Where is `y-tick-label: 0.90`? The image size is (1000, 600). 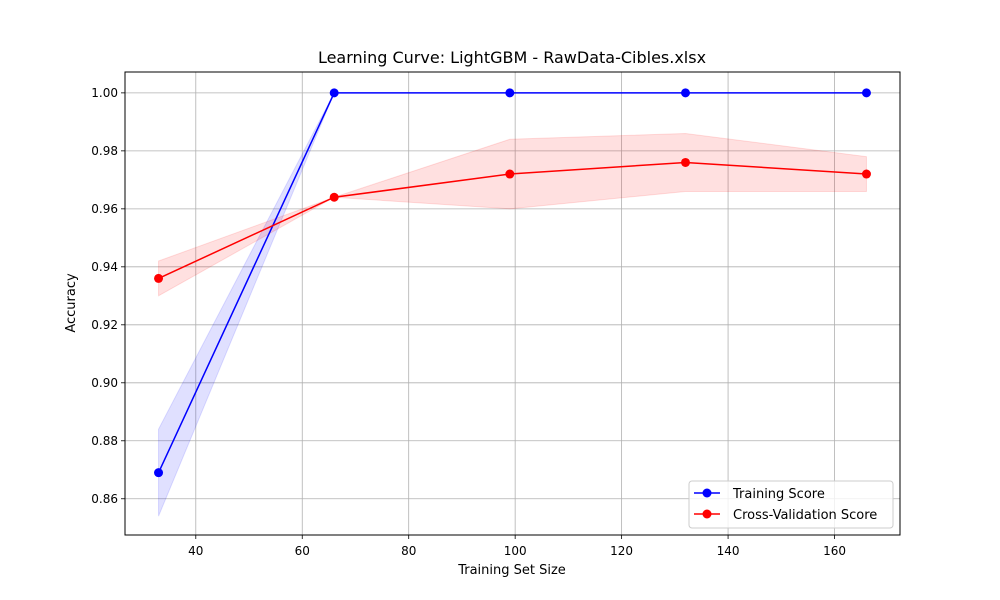
y-tick-label: 0.90 is located at coordinates (104, 383).